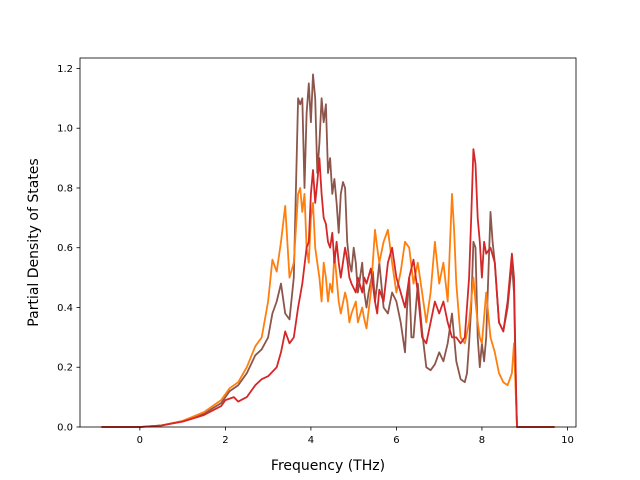 This screenshot has height=480, width=640. I want to click on y-axis-ticks: 0.0 0.2 0.4 0.6 0.8 1.0 1.2, so click(68, 249).